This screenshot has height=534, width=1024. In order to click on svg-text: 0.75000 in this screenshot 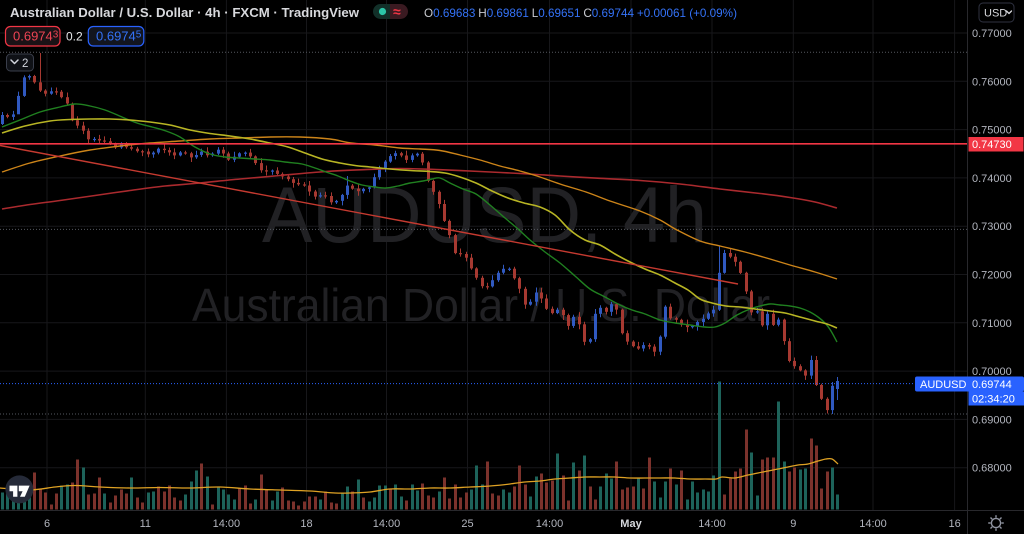, I will do `click(992, 131)`.